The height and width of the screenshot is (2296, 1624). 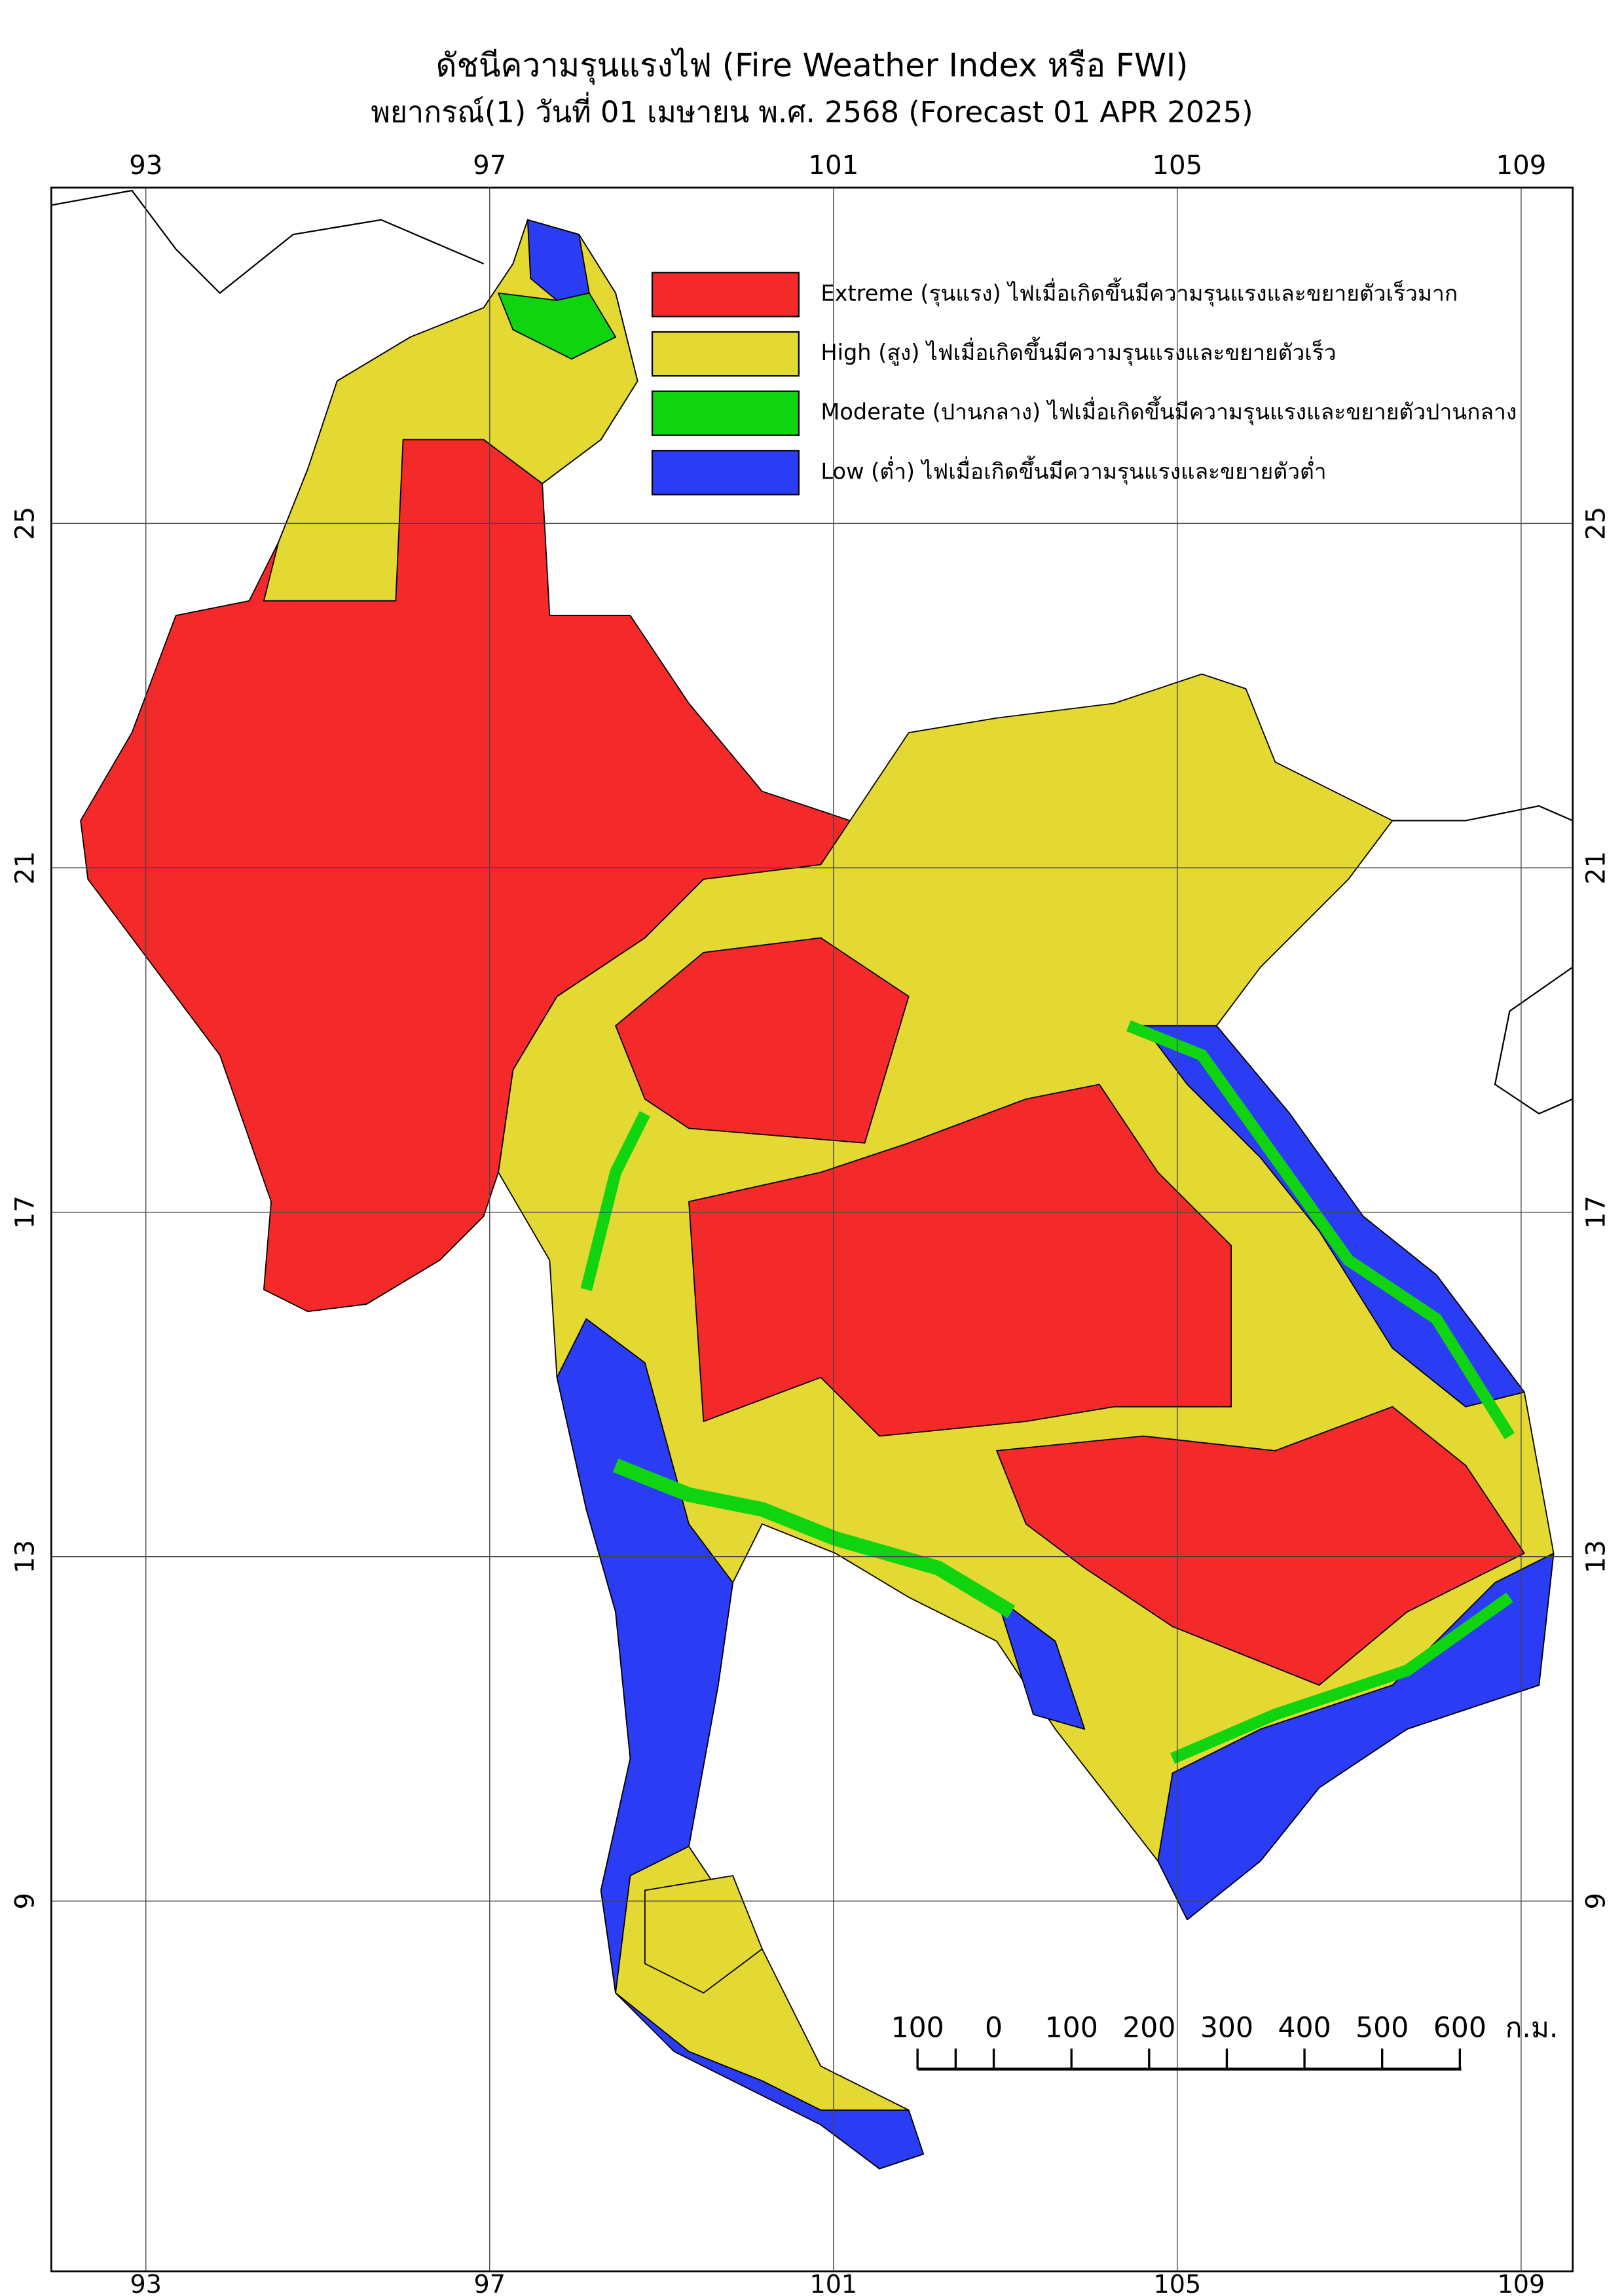 I want to click on peninsula-high, so click(x=703, y=1934).